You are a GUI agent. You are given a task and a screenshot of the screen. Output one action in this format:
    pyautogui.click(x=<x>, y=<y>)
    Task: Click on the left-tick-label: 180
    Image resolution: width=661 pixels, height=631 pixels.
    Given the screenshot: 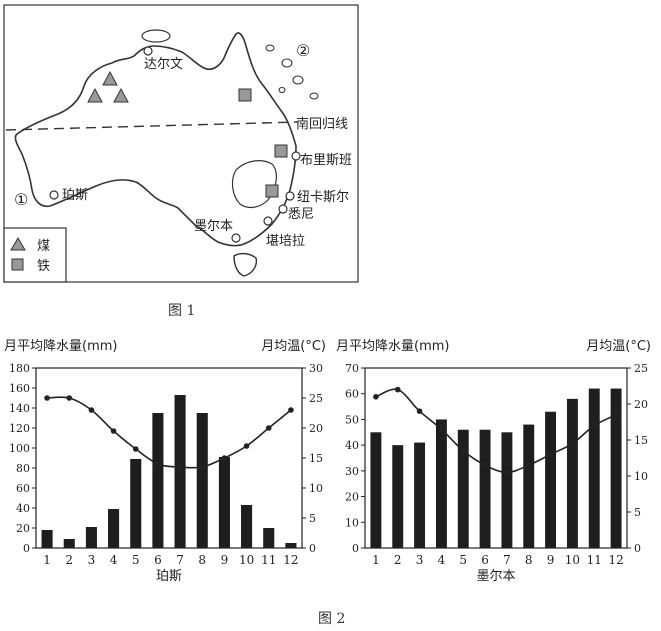 What is the action you would take?
    pyautogui.click(x=19, y=368)
    